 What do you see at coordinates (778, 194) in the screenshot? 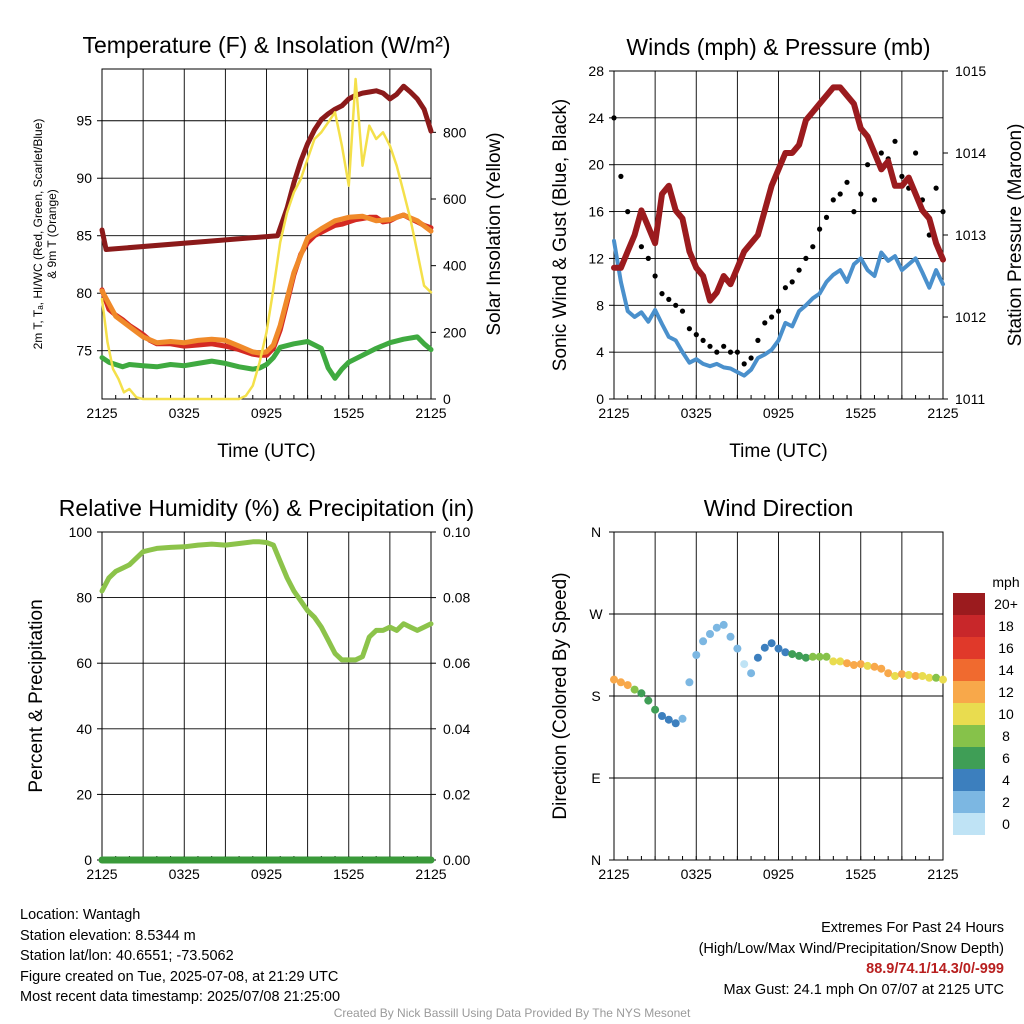
I see `series-line-station-pressure` at bounding box center [778, 194].